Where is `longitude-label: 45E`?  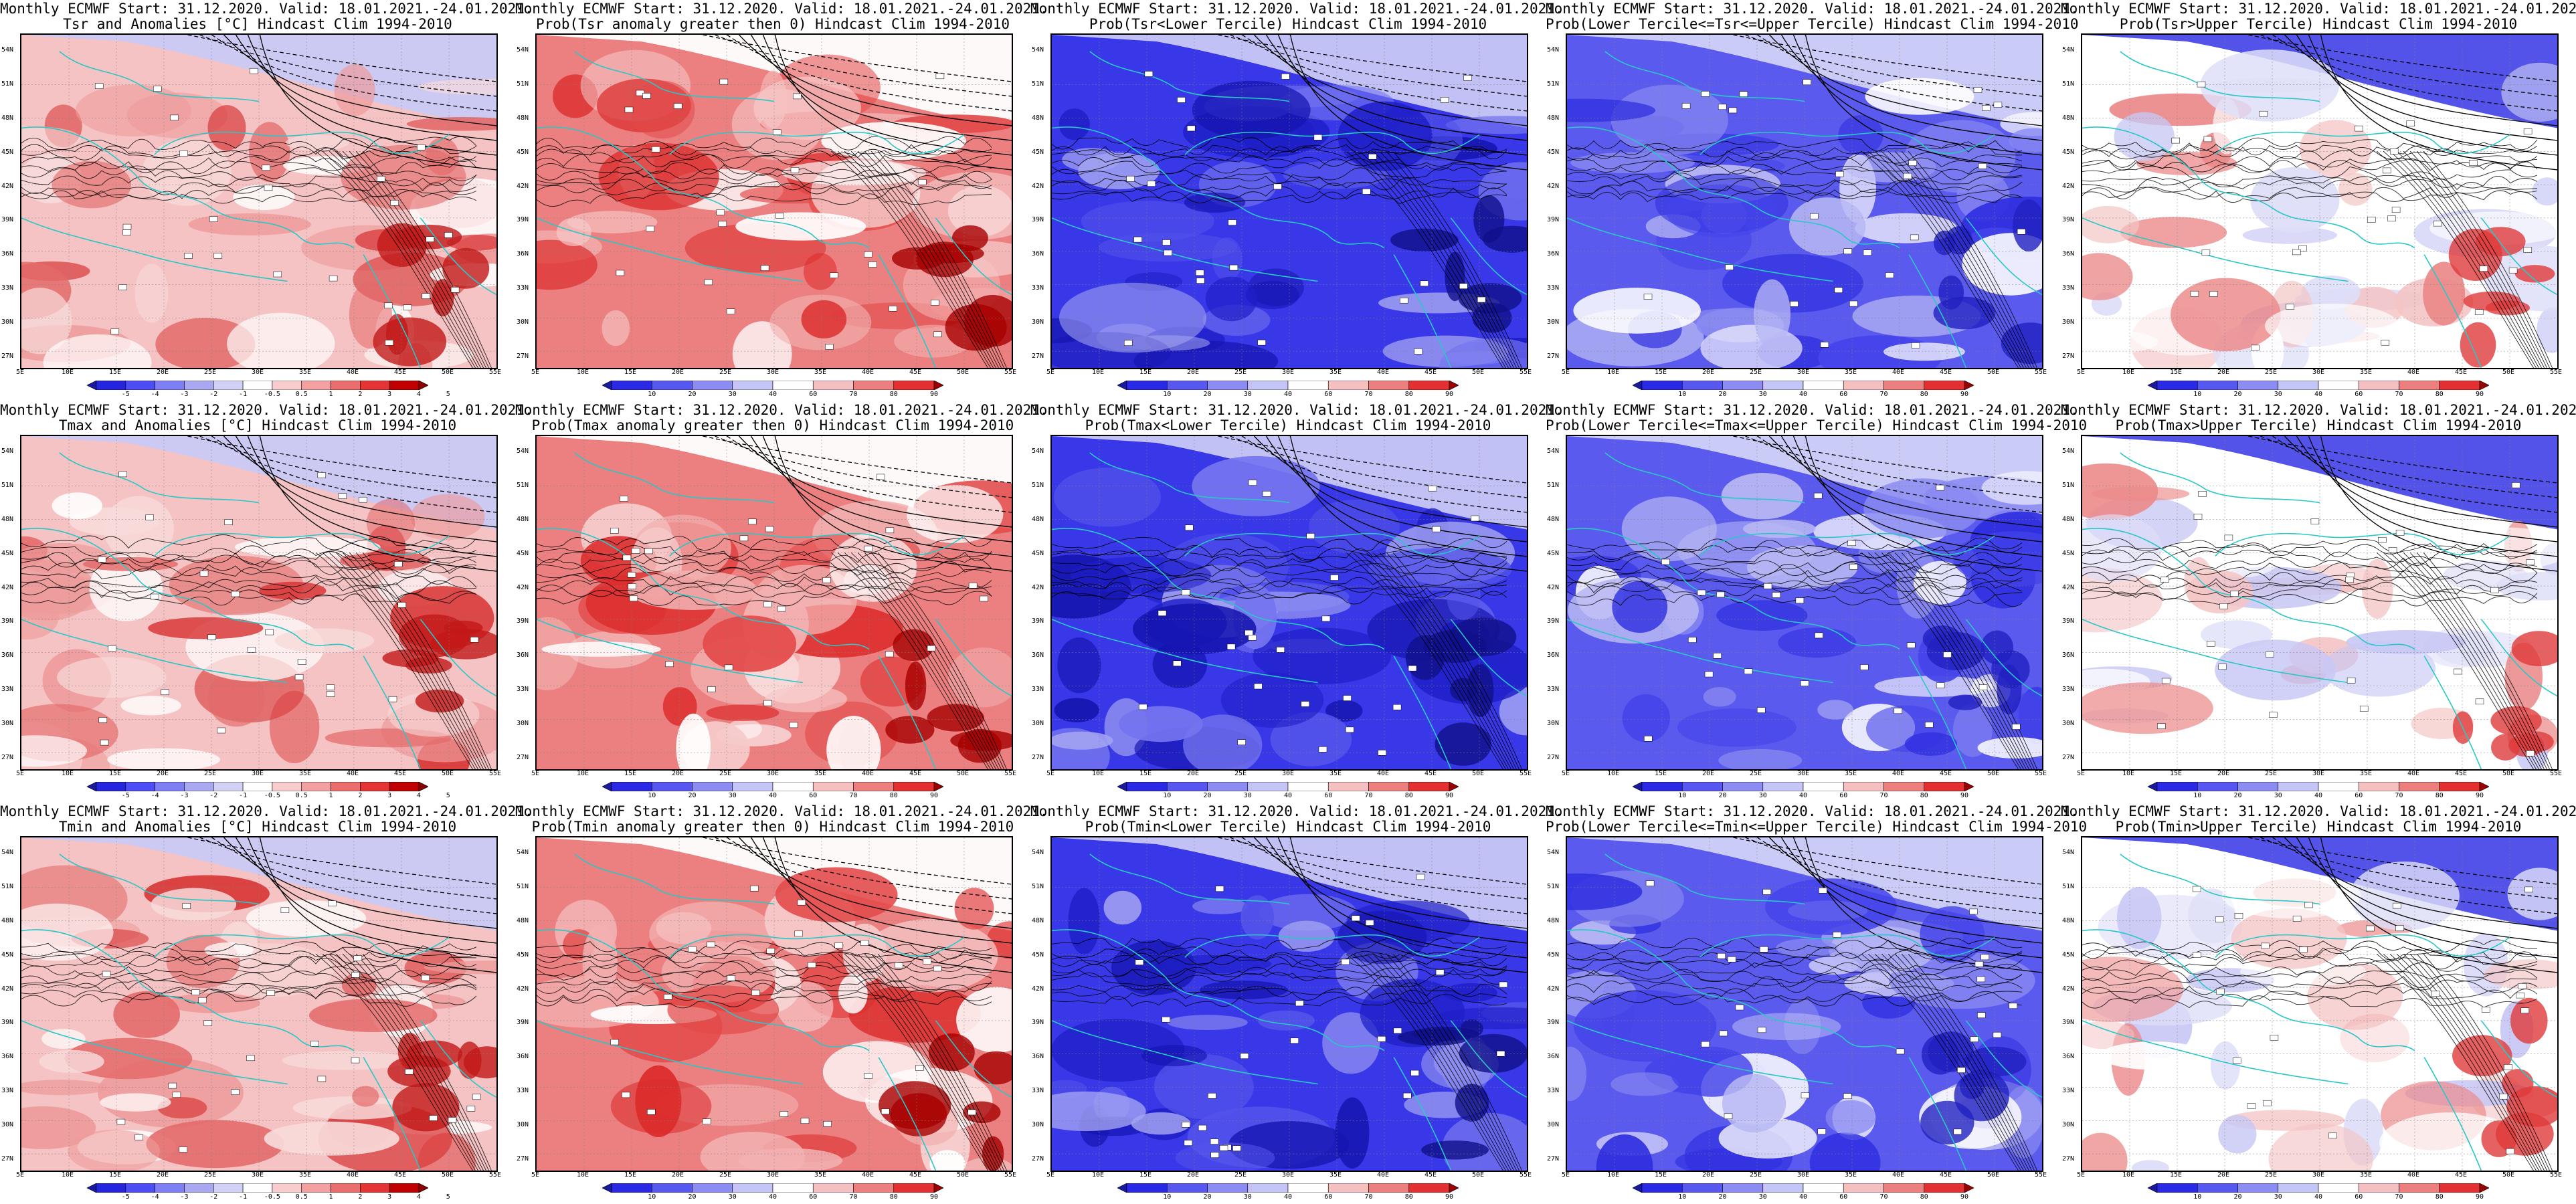
longitude-label: 45E is located at coordinates (915, 773).